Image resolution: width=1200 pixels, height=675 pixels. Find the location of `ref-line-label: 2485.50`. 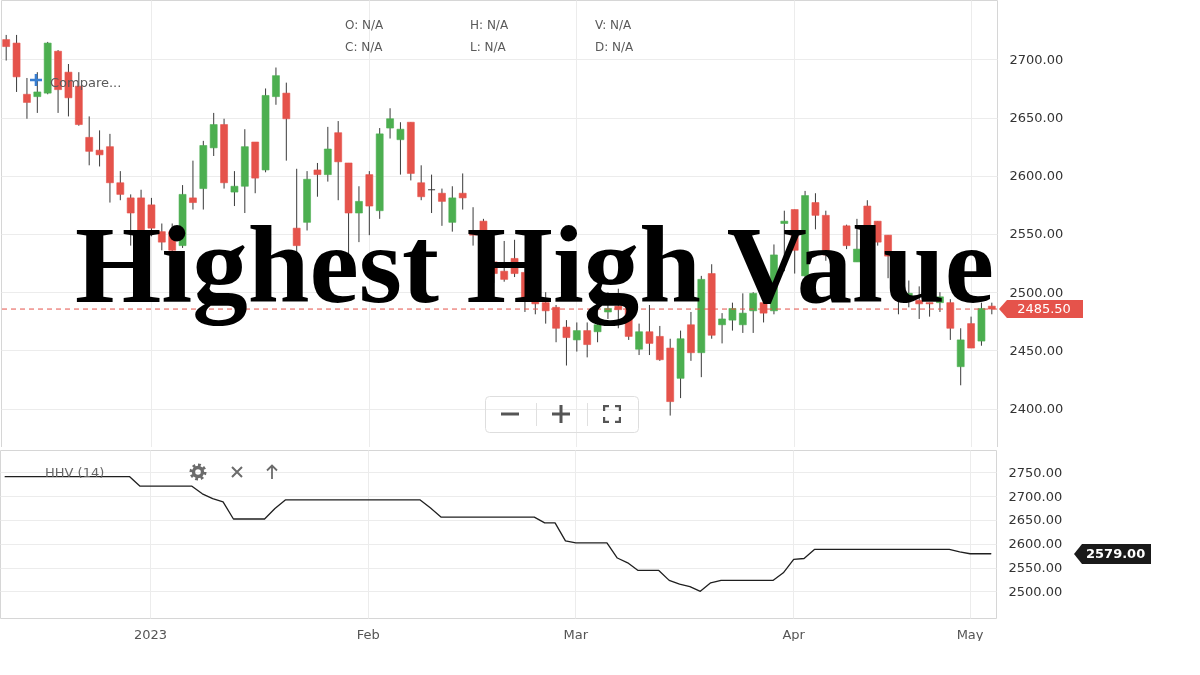

ref-line-label: 2485.50 is located at coordinates (1044, 309).